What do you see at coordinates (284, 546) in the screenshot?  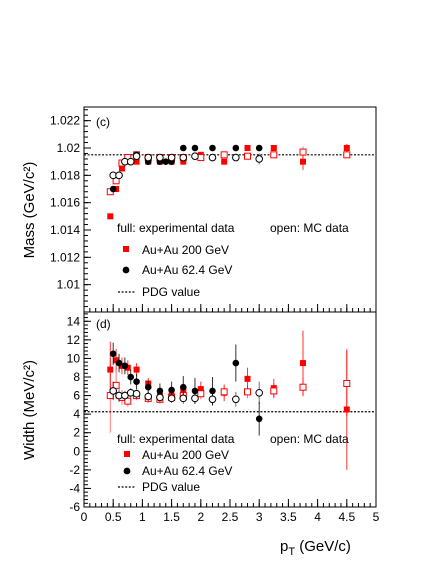 I see `x-axis-title-symbol: p` at bounding box center [284, 546].